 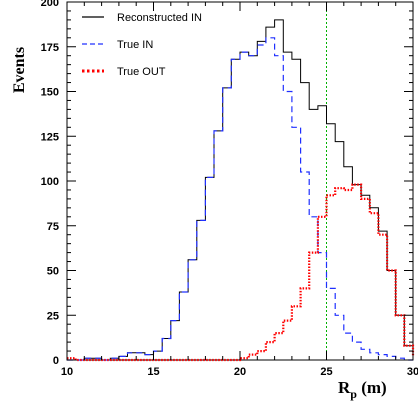 I want to click on x-tick-label: 15, so click(x=153, y=372).